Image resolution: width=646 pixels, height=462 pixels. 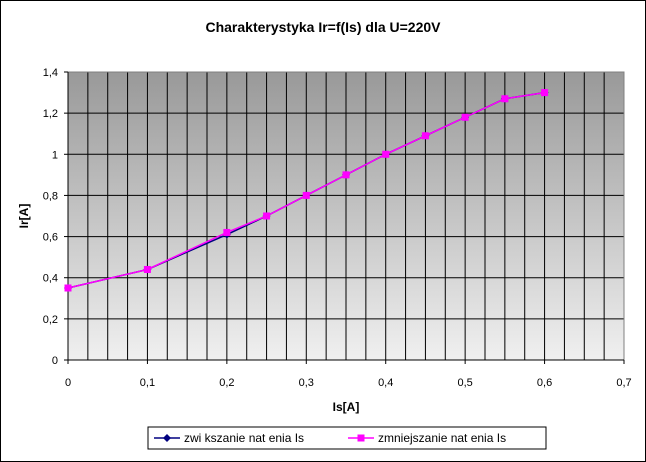 What do you see at coordinates (346, 407) in the screenshot?
I see `x-axis-label: Is[A]` at bounding box center [346, 407].